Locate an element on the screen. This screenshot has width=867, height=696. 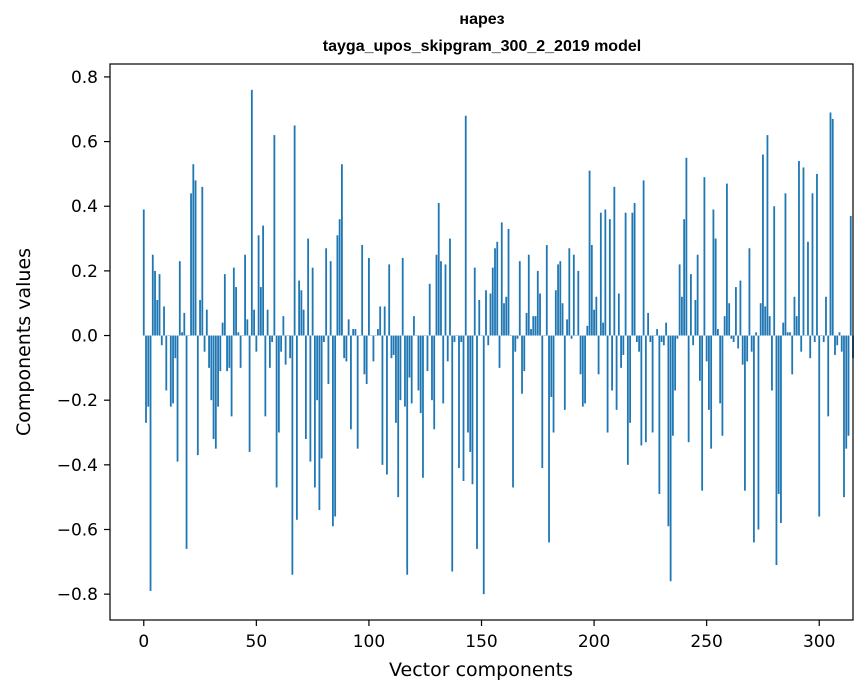
x-tick-label: 250 is located at coordinates (706, 642).